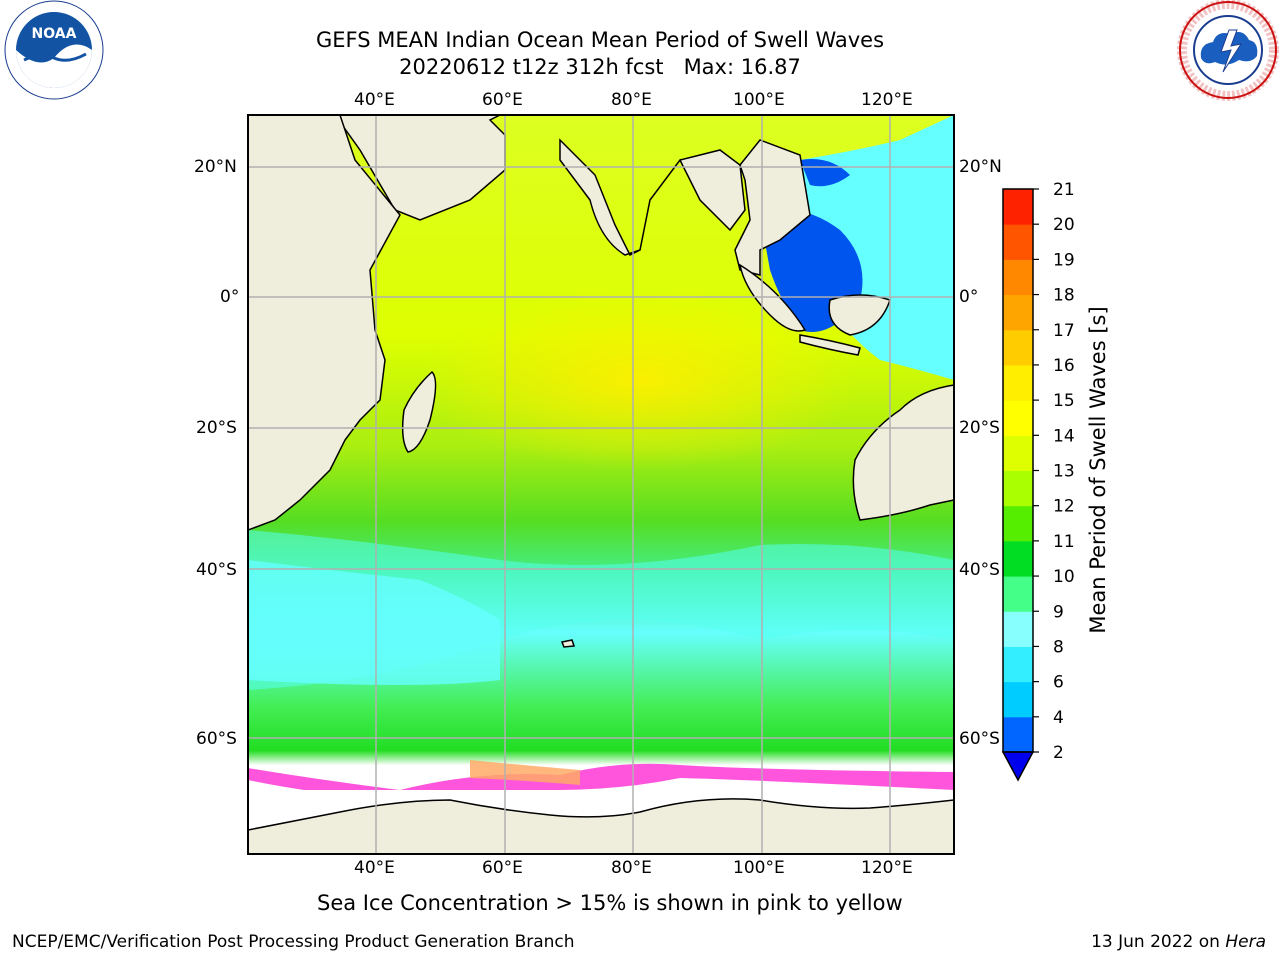 This screenshot has width=1280, height=960. Describe the element at coordinates (631, 868) in the screenshot. I see `lon-tick-bottom-80e: 80°E` at that location.